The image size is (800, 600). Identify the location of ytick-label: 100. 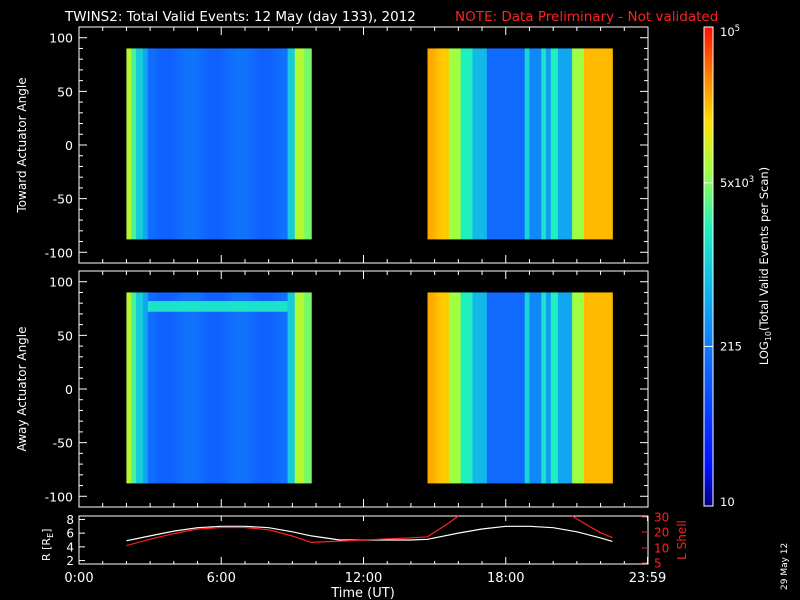
(61, 282).